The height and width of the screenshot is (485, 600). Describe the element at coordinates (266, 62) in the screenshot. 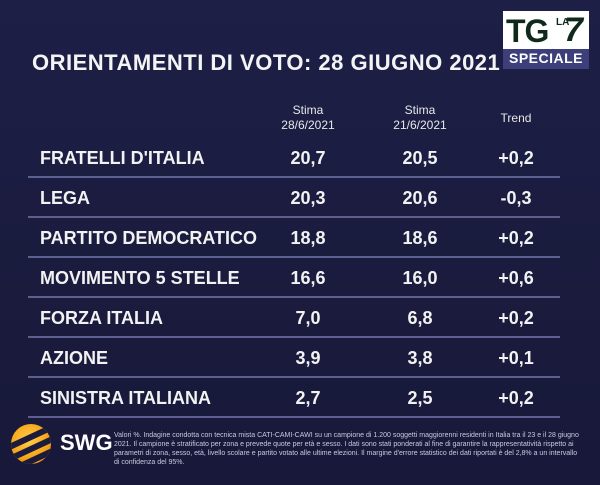

I see `page-title: ORIENTAMENTI DI VOTO: 28 GIUGNO 2021` at that location.